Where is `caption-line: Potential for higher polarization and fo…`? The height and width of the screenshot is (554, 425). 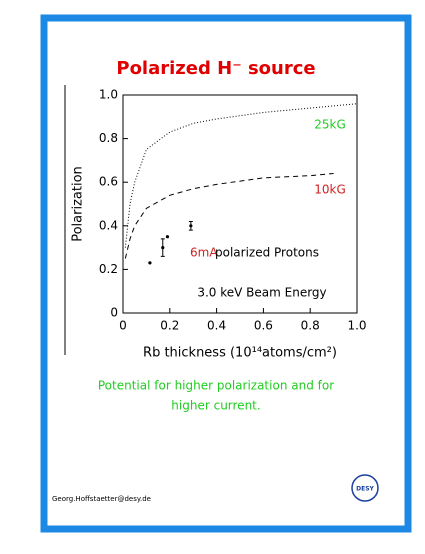 caption-line: Potential for higher polarization and fo… is located at coordinates (216, 386).